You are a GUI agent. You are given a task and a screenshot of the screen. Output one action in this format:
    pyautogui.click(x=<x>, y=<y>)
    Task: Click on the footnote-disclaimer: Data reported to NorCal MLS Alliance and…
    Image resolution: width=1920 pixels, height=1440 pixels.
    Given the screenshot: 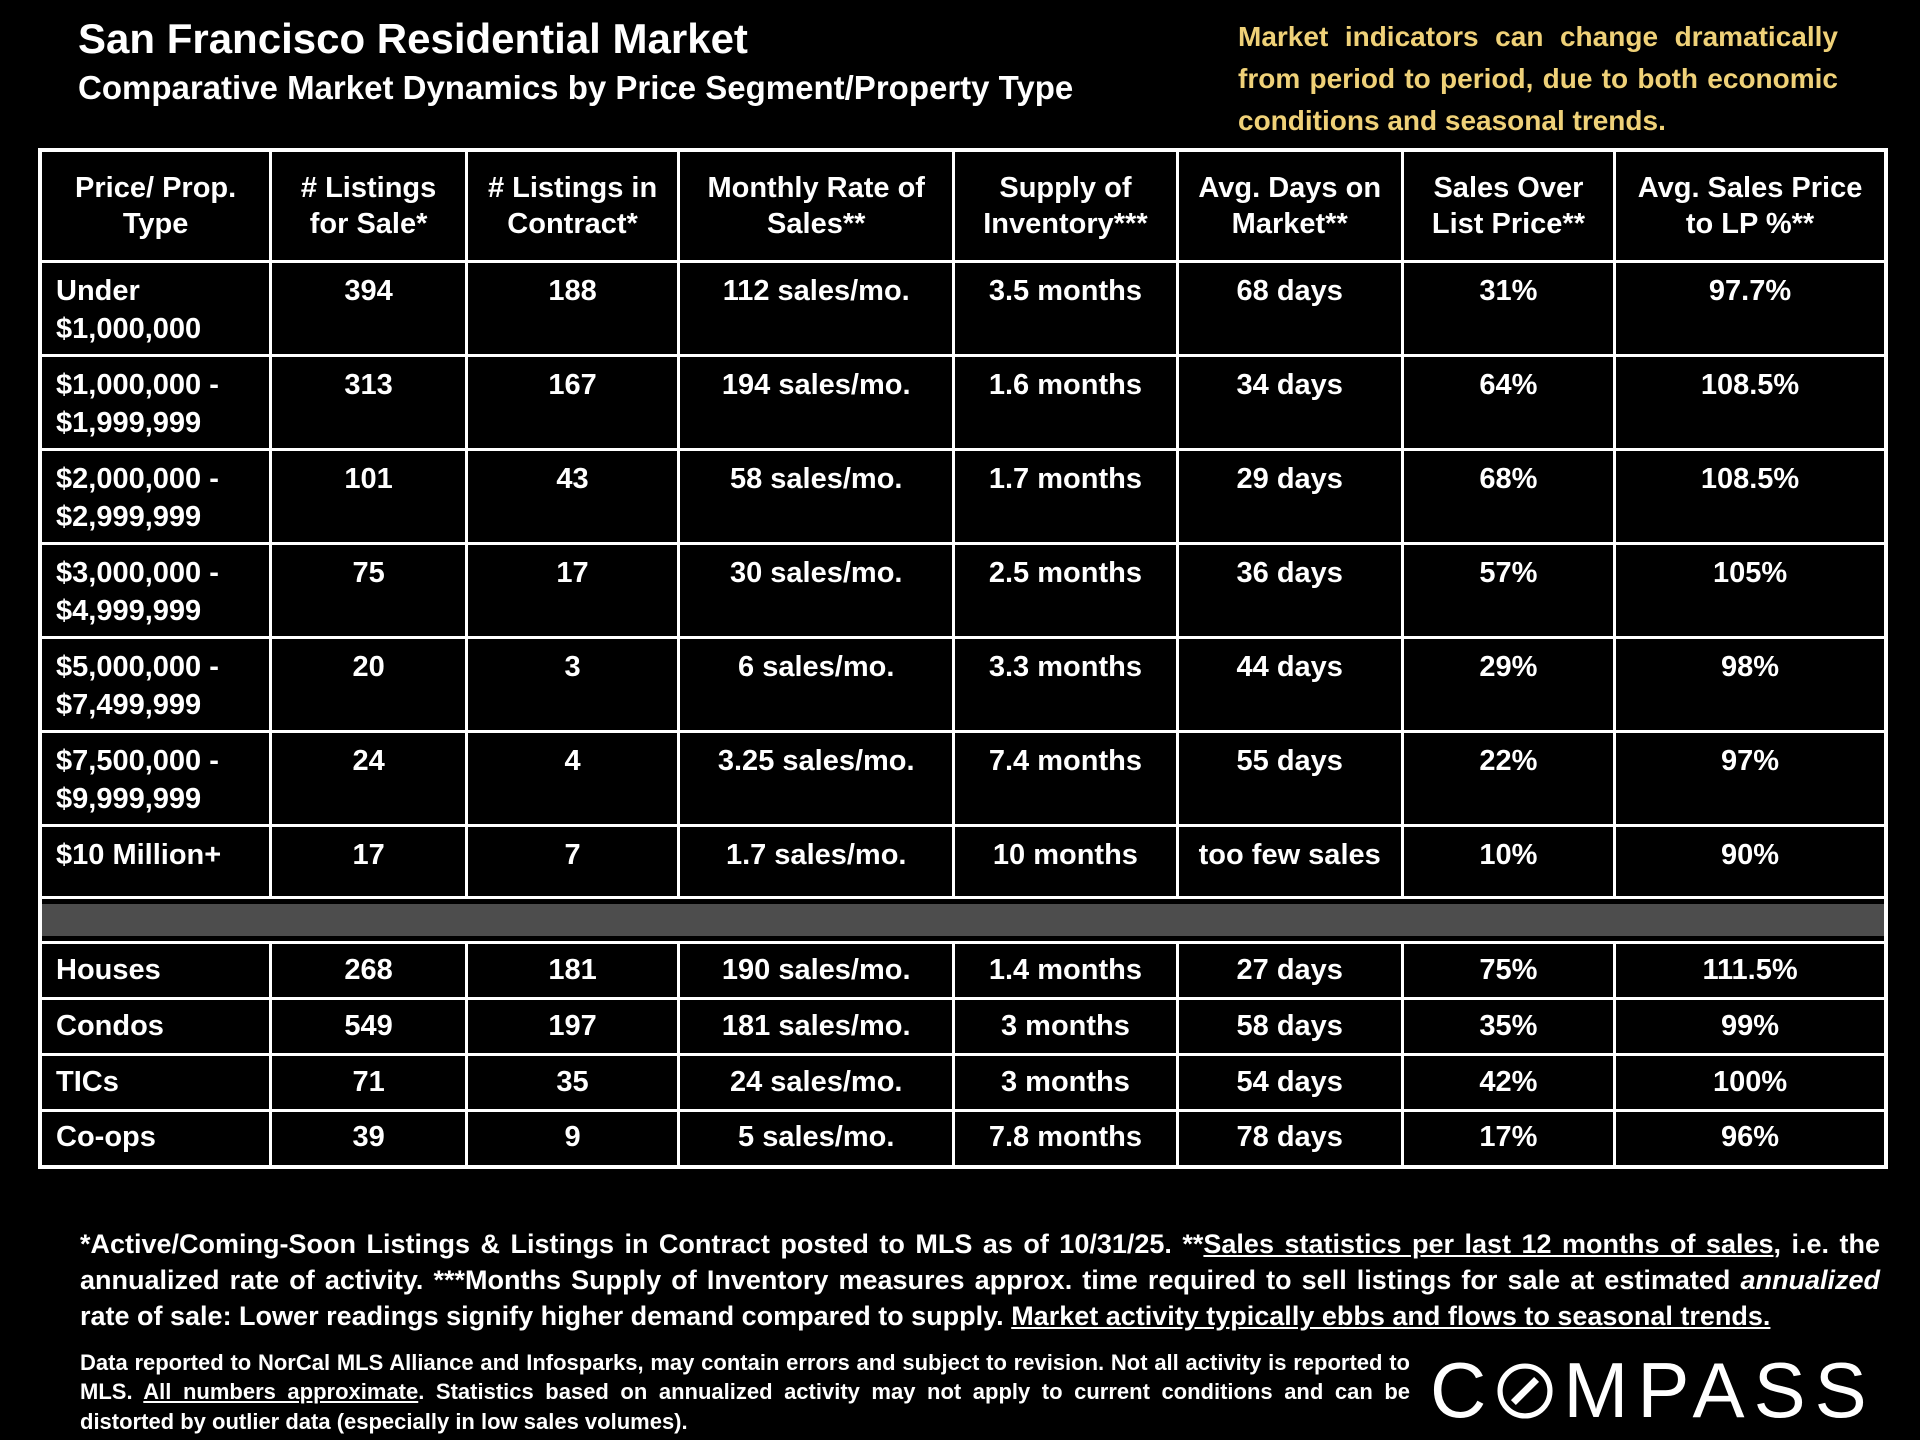 What is the action you would take?
    pyautogui.click(x=745, y=1392)
    